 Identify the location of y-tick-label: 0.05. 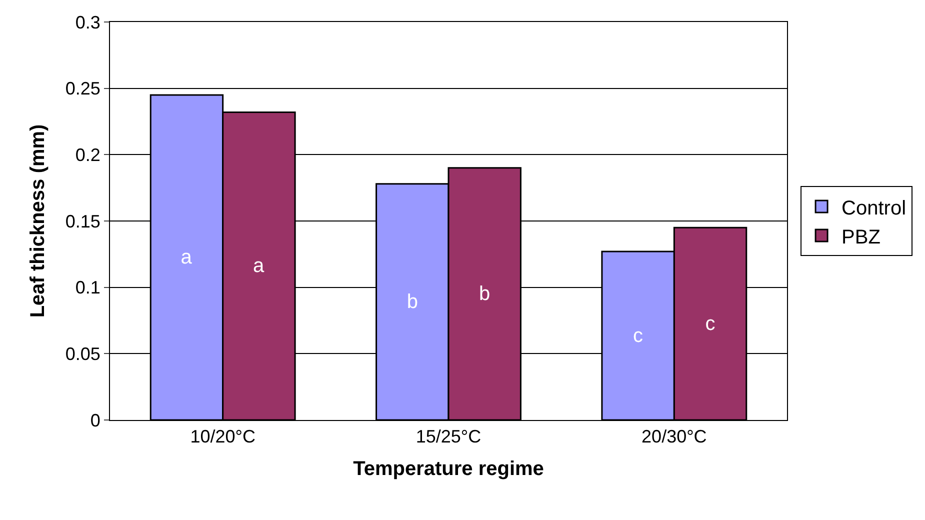
(82, 354).